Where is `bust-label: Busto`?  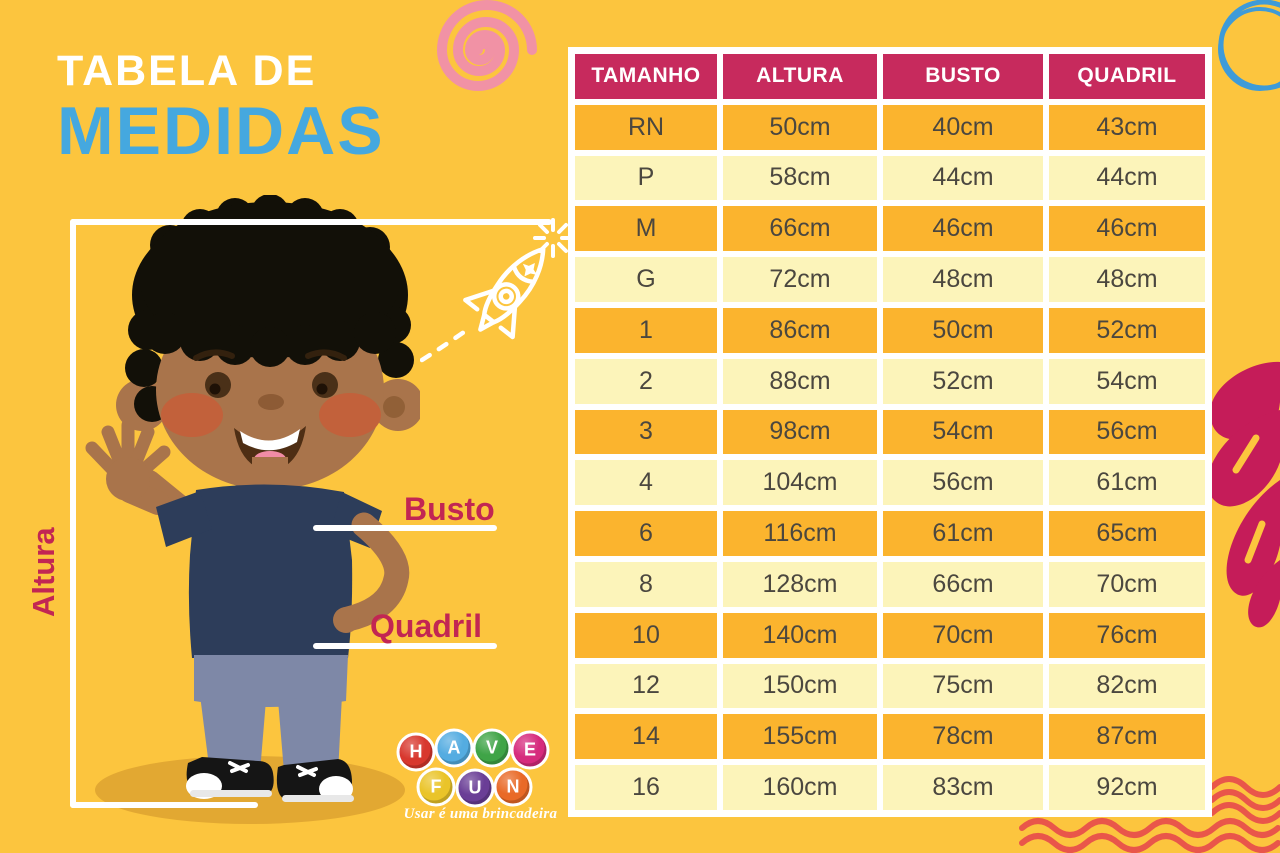
bust-label: Busto is located at coordinates (449, 509).